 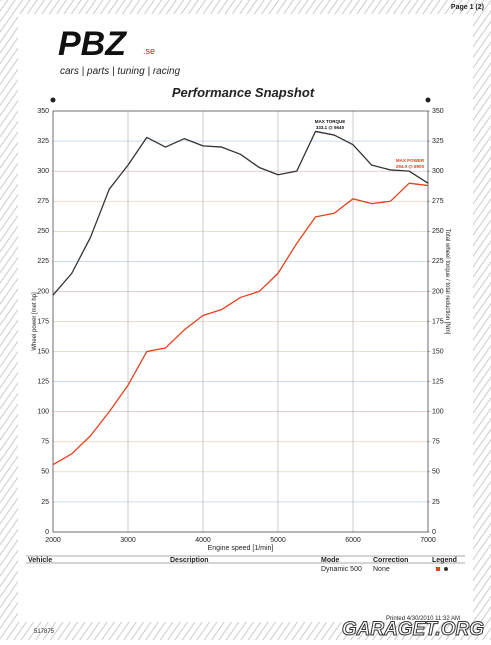 What do you see at coordinates (330, 121) in the screenshot?
I see `annotation: MAX TORQUE` at bounding box center [330, 121].